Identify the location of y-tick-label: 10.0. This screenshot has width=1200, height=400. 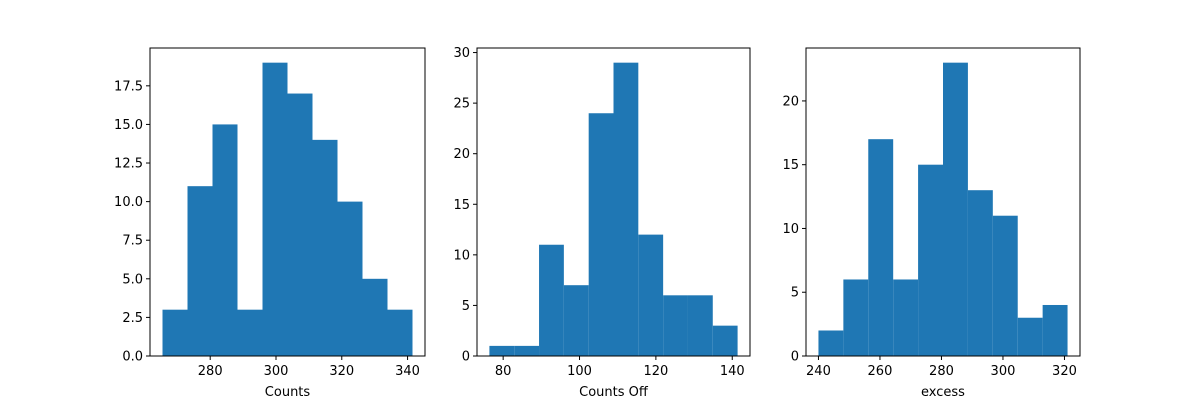
(128, 202).